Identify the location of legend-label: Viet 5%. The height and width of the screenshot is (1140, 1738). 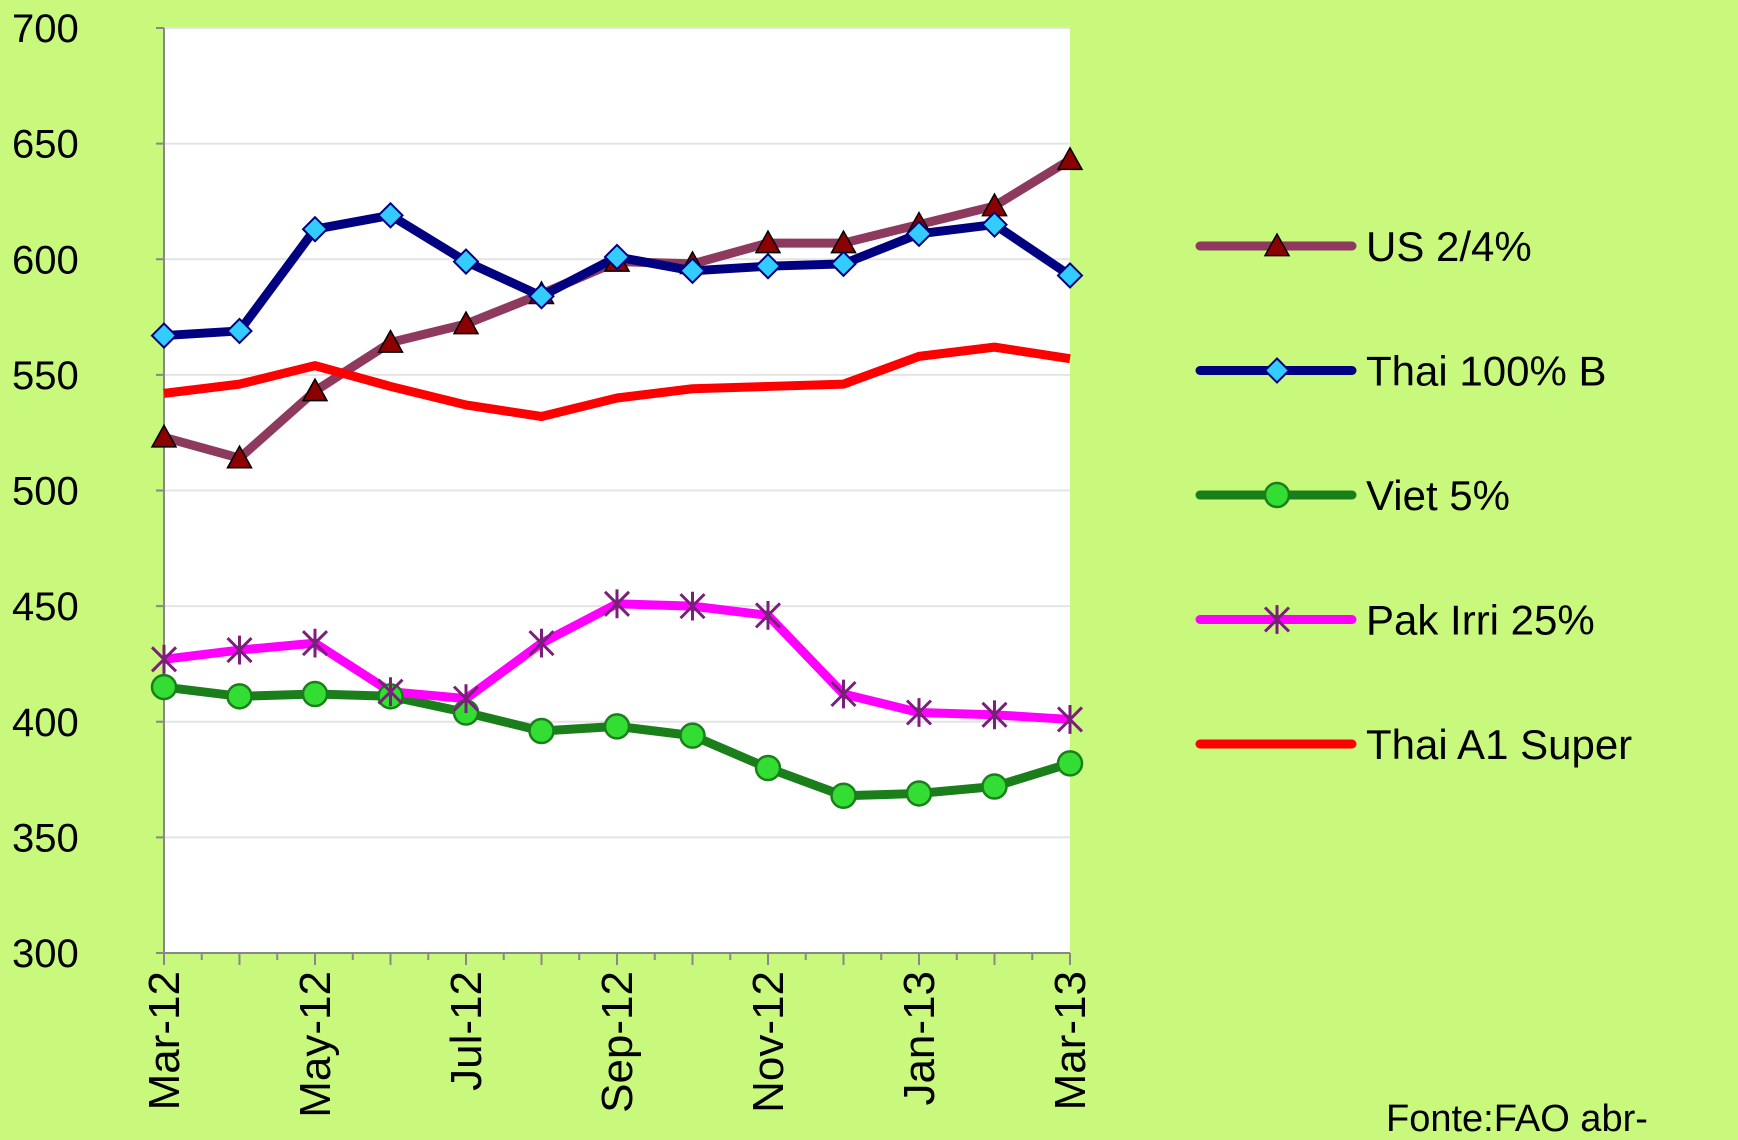
(1438, 495).